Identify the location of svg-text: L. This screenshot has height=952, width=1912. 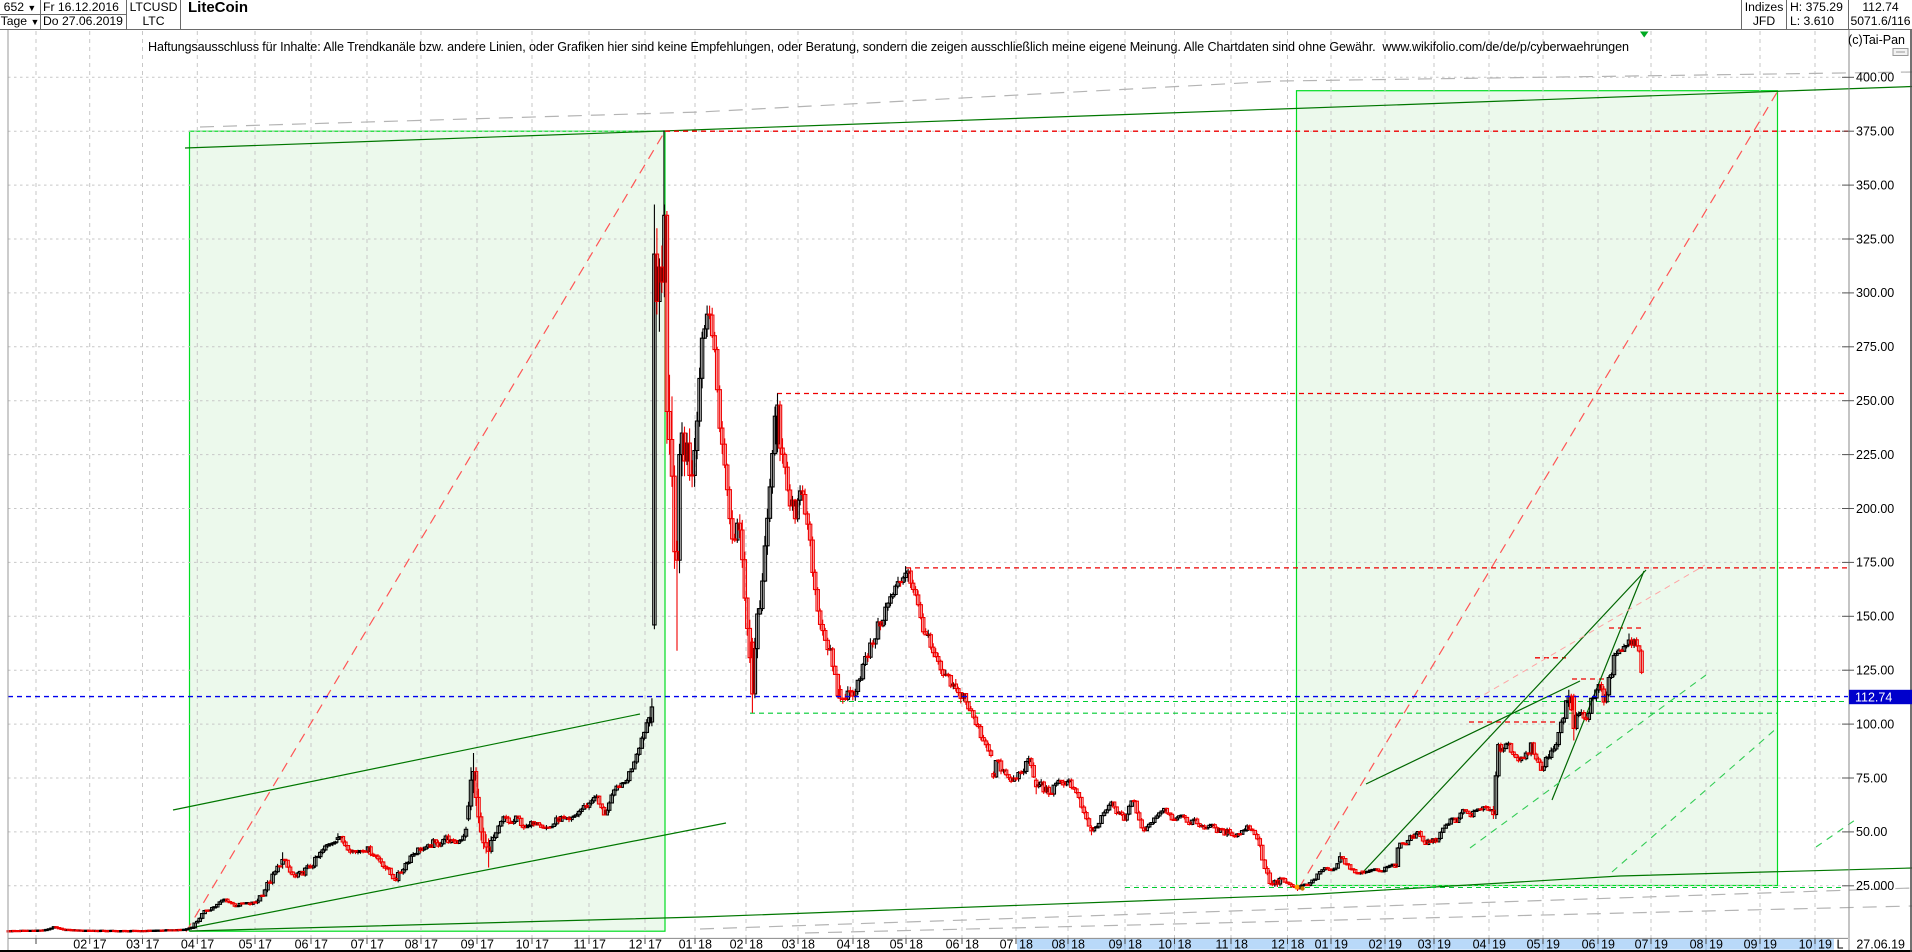
(1840, 945).